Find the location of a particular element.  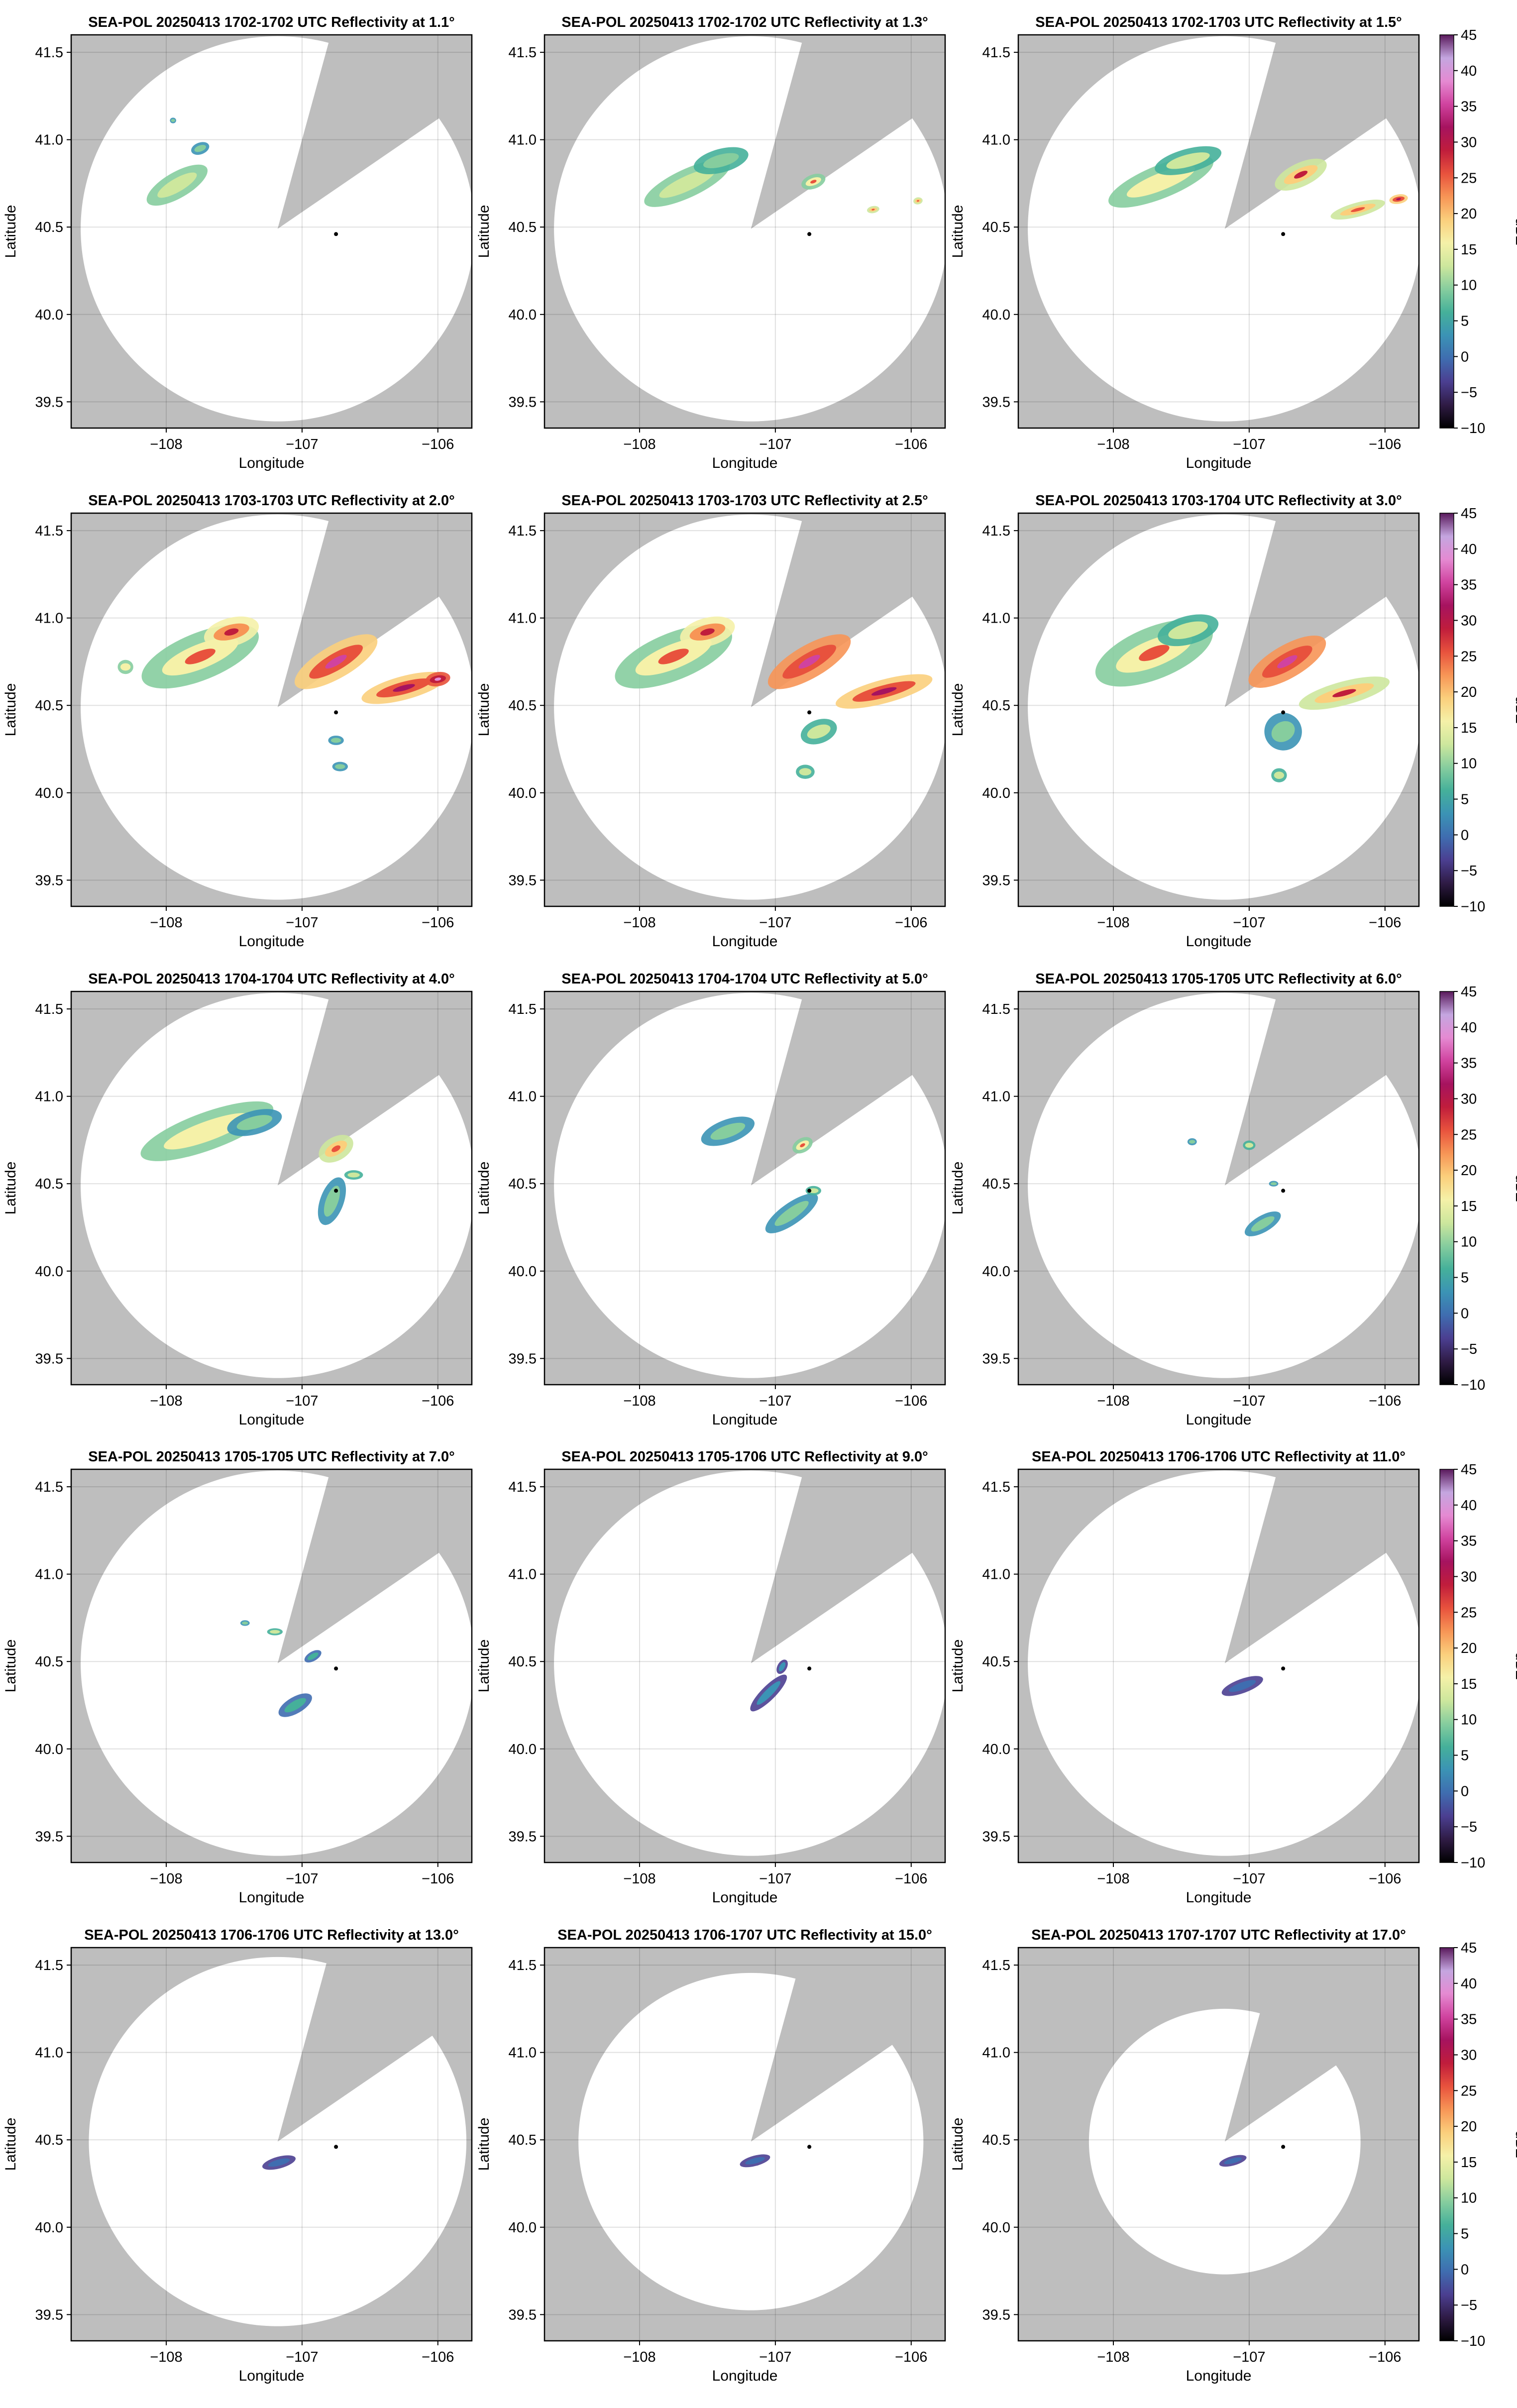

colorbar-tick-label: 15 is located at coordinates (1469, 728).